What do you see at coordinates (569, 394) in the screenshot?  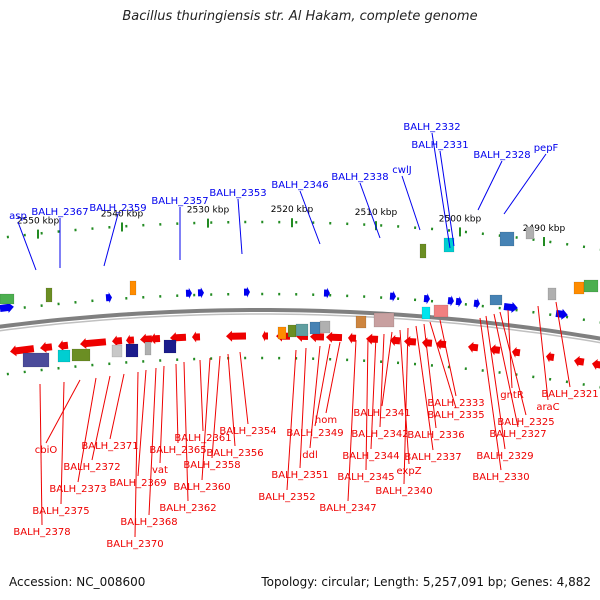 I see `reverse-gene-label: BALH_2321` at bounding box center [569, 394].